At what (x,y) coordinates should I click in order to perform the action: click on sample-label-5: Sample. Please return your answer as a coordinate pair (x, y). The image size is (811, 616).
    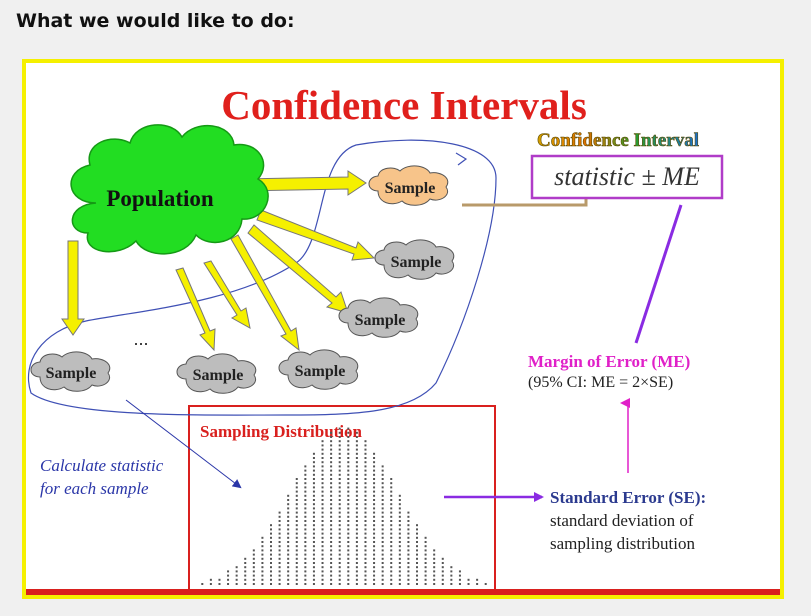
    Looking at the image, I should click on (218, 375).